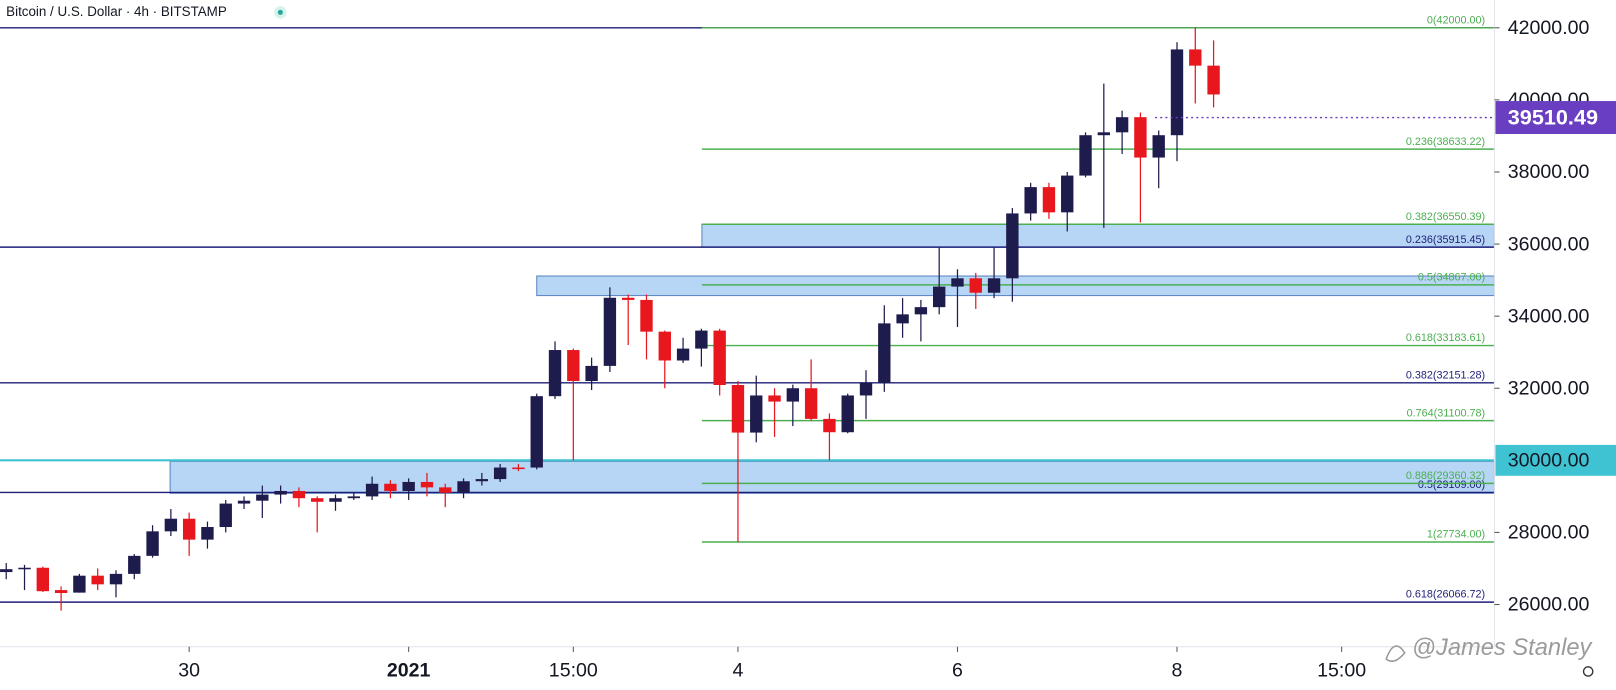 This screenshot has height=690, width=1616. I want to click on x-tick-label: 8, so click(1177, 671).